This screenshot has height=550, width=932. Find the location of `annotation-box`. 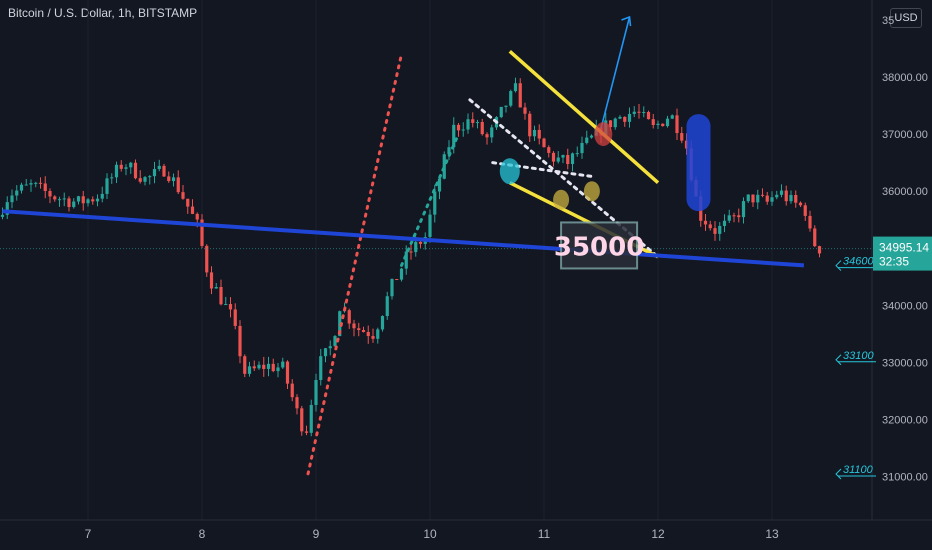

annotation-box is located at coordinates (599, 245).